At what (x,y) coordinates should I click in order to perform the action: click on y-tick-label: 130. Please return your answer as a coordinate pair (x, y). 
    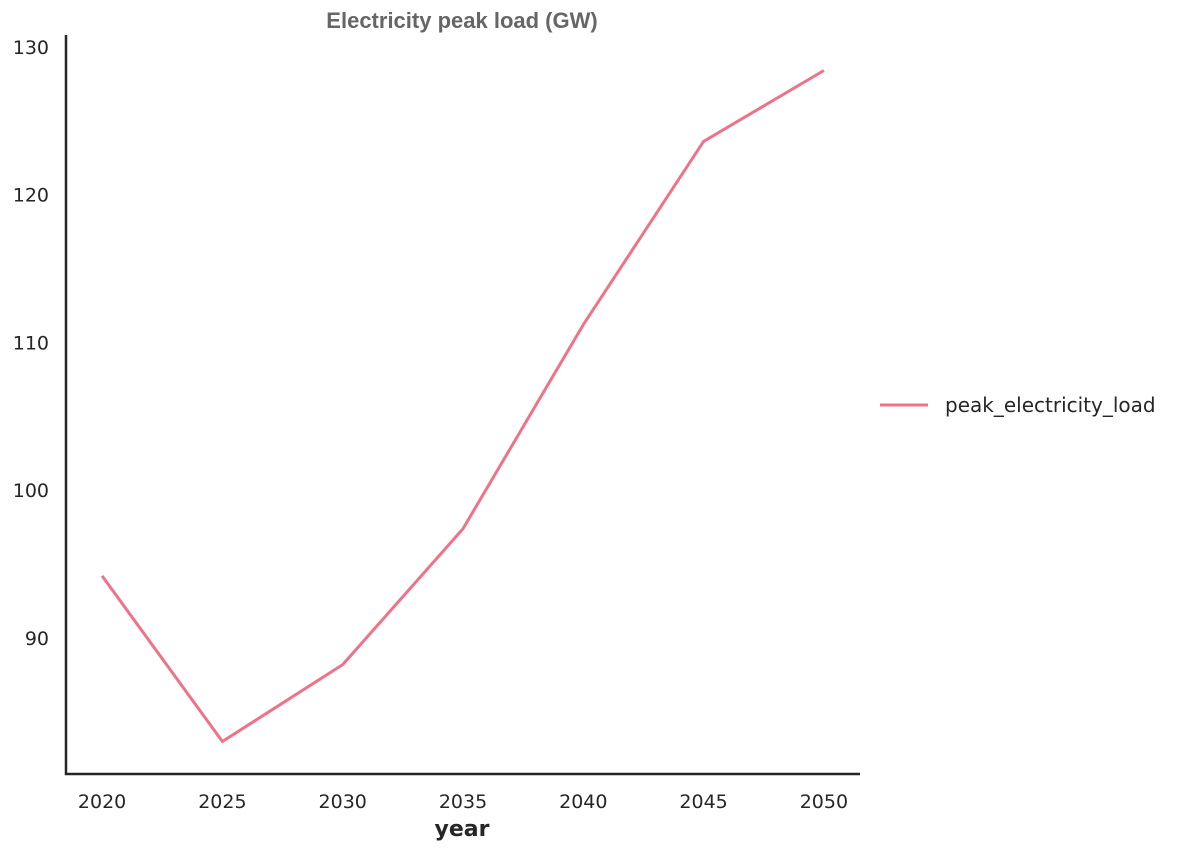
    Looking at the image, I should click on (31, 48).